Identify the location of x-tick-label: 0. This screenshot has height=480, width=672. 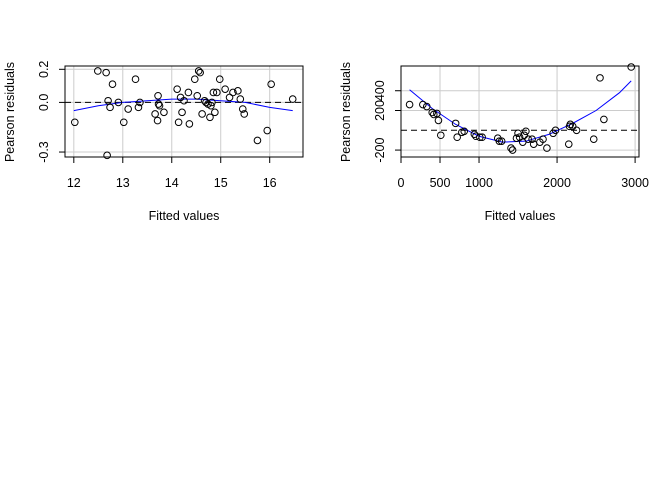
(401, 183).